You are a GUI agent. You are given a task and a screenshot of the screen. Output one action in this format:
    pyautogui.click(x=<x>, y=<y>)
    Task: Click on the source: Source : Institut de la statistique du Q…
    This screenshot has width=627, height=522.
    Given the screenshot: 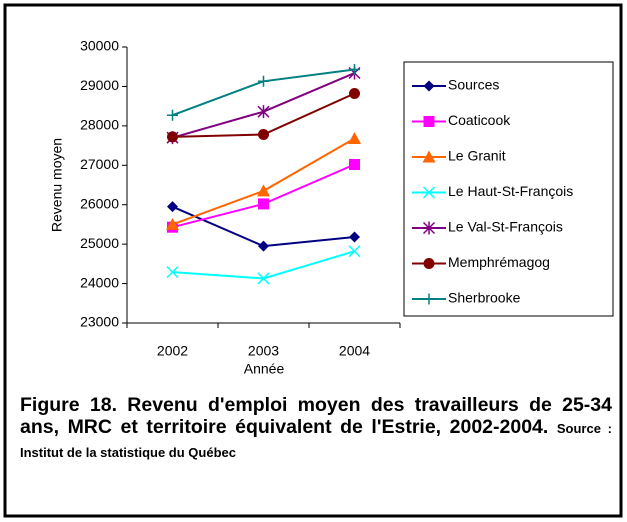 What is the action you would take?
    pyautogui.click(x=316, y=440)
    